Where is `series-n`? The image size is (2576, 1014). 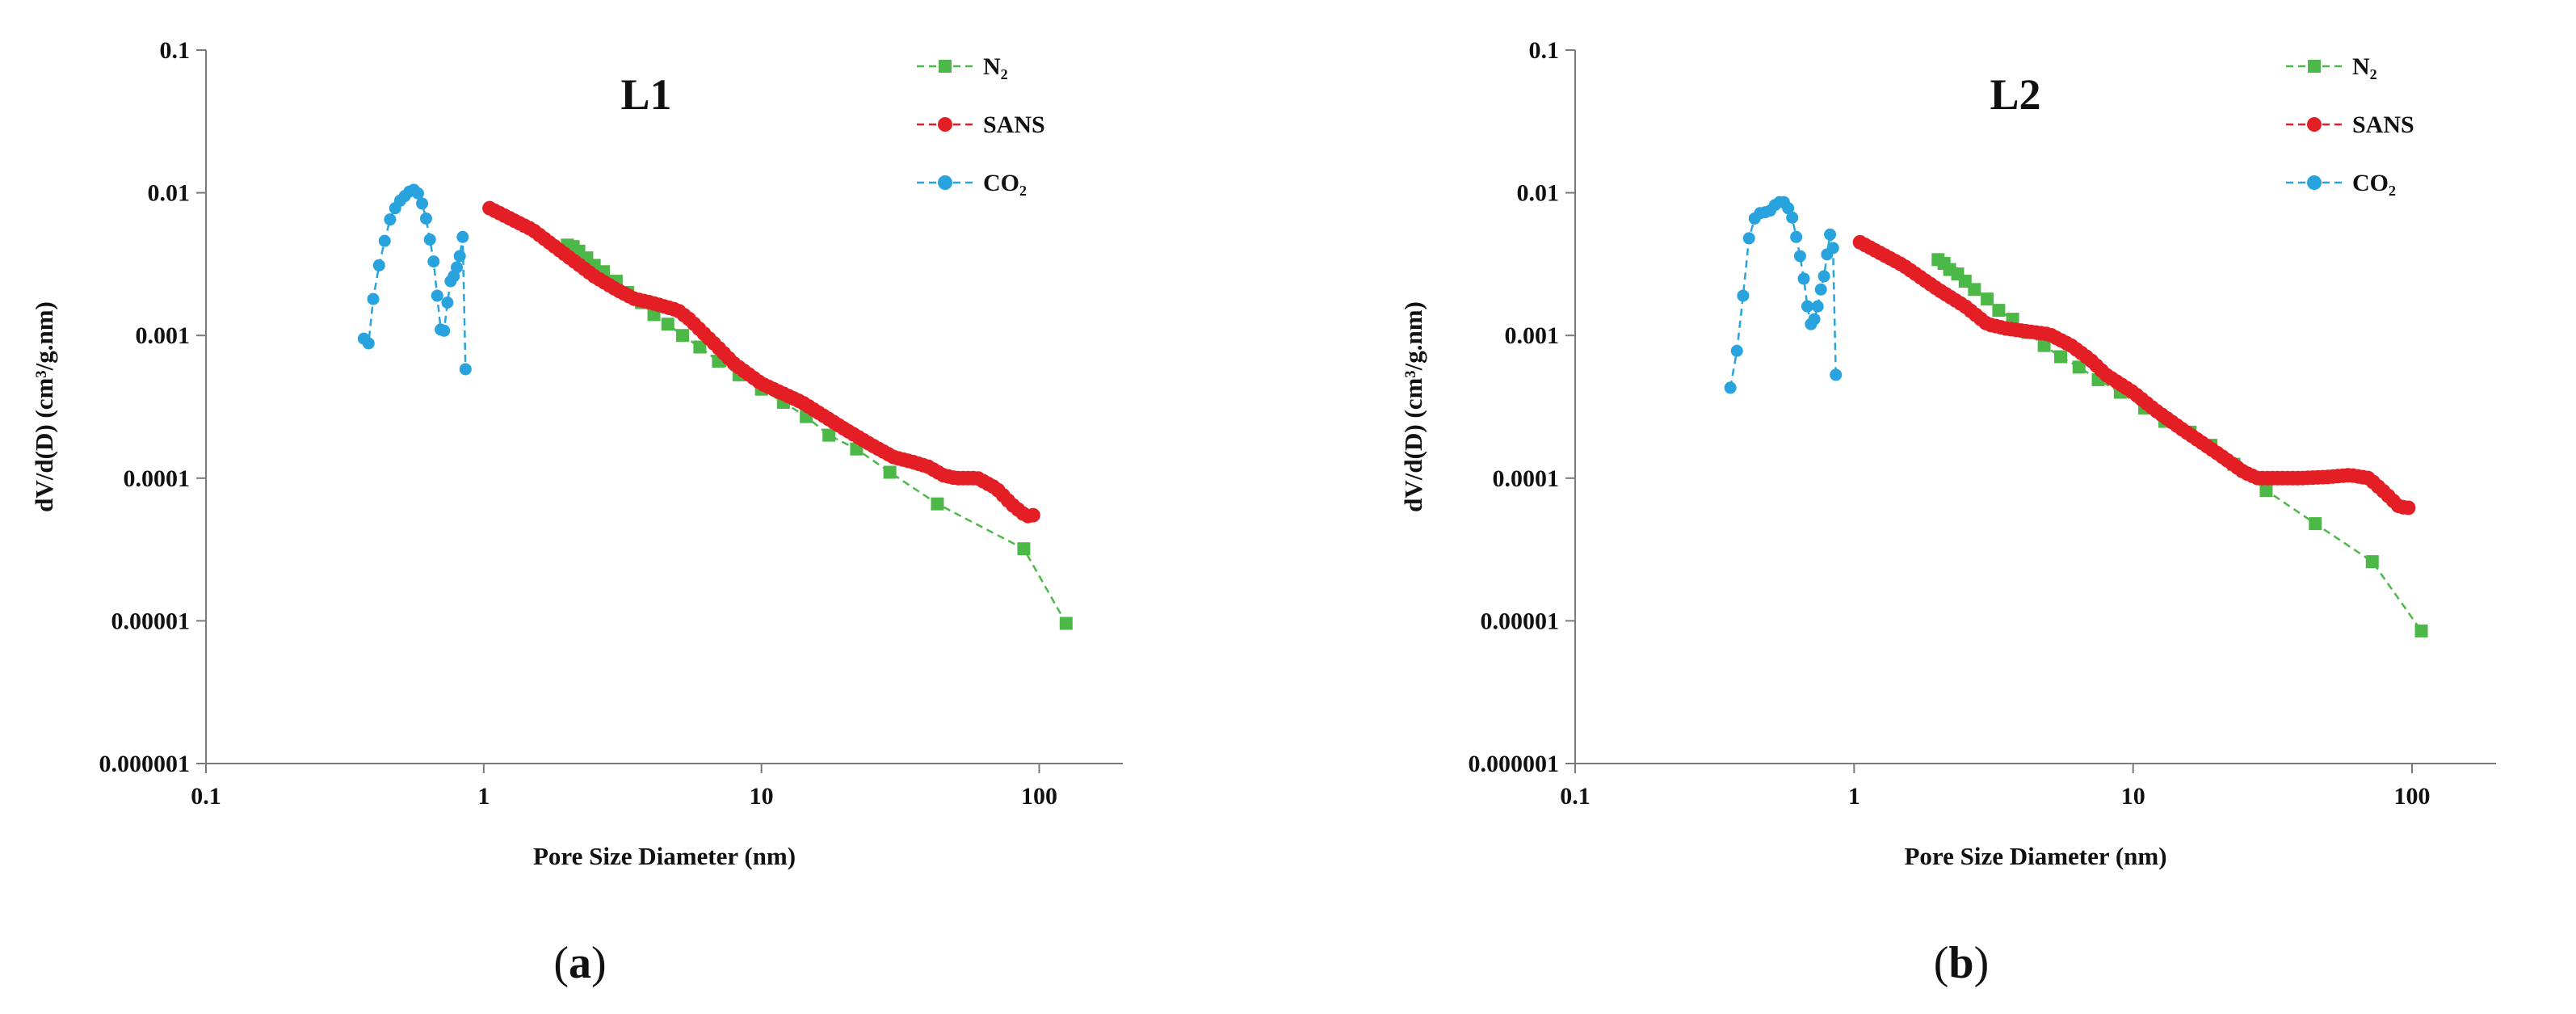 series-n is located at coordinates (2179, 445).